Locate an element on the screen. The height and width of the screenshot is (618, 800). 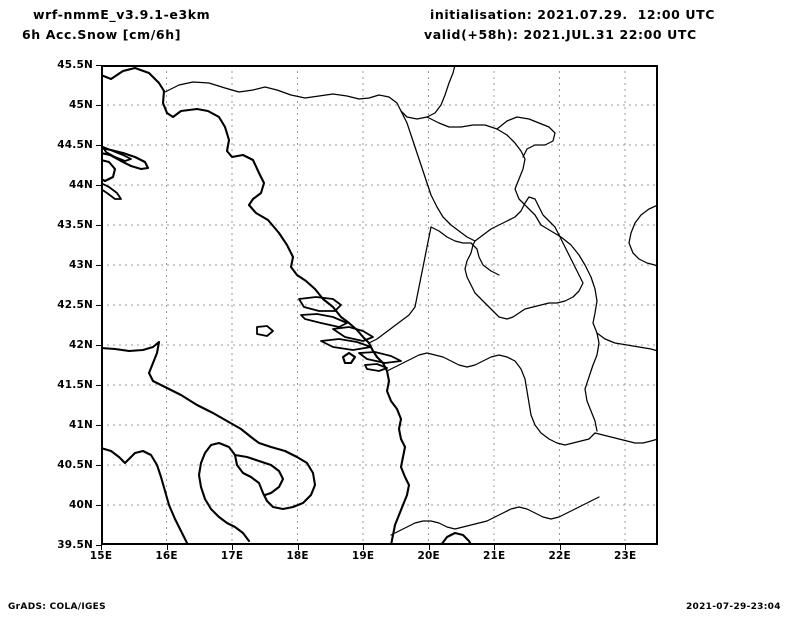
serbia-bulgaria-border-path is located at coordinates (599, 288).